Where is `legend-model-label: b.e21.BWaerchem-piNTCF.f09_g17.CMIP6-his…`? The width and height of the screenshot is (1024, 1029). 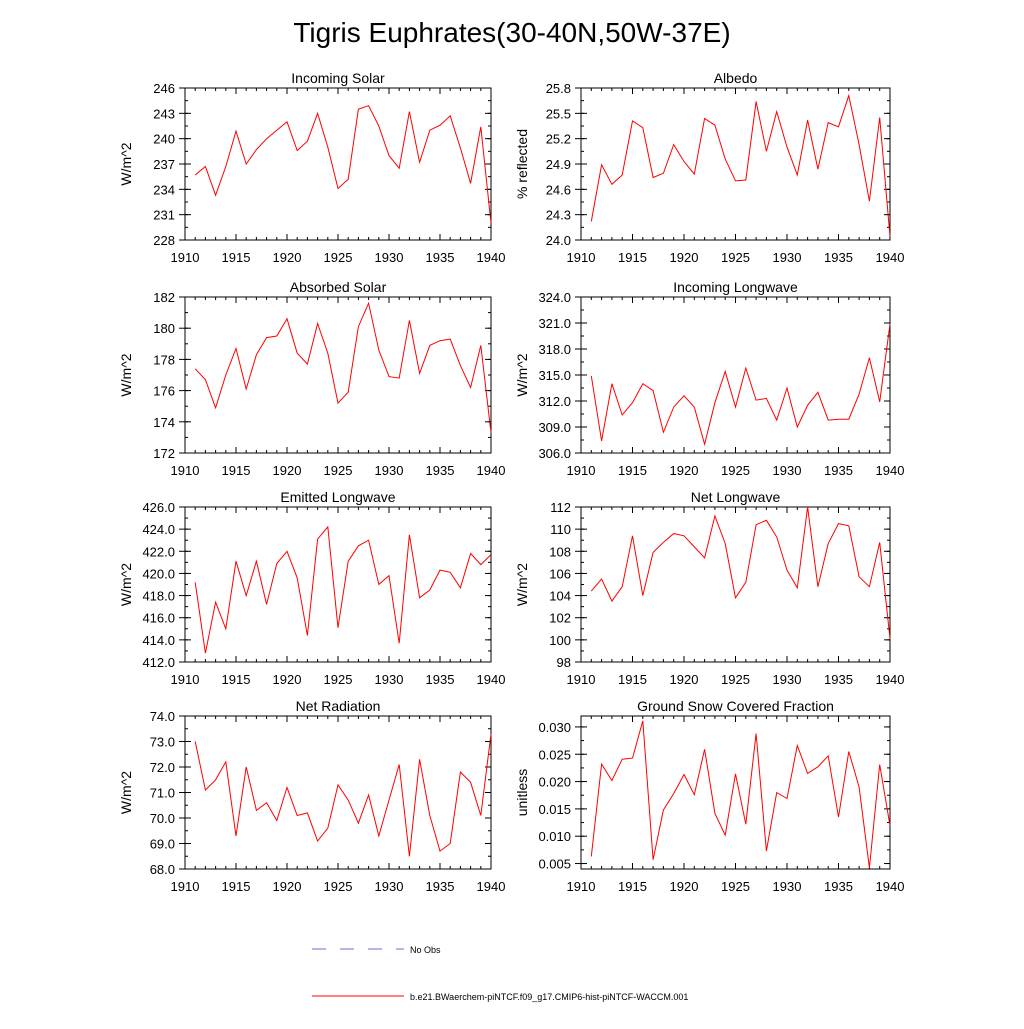
legend-model-label: b.e21.BWaerchem-piNTCF.f09_g17.CMIP6-his… is located at coordinates (549, 997).